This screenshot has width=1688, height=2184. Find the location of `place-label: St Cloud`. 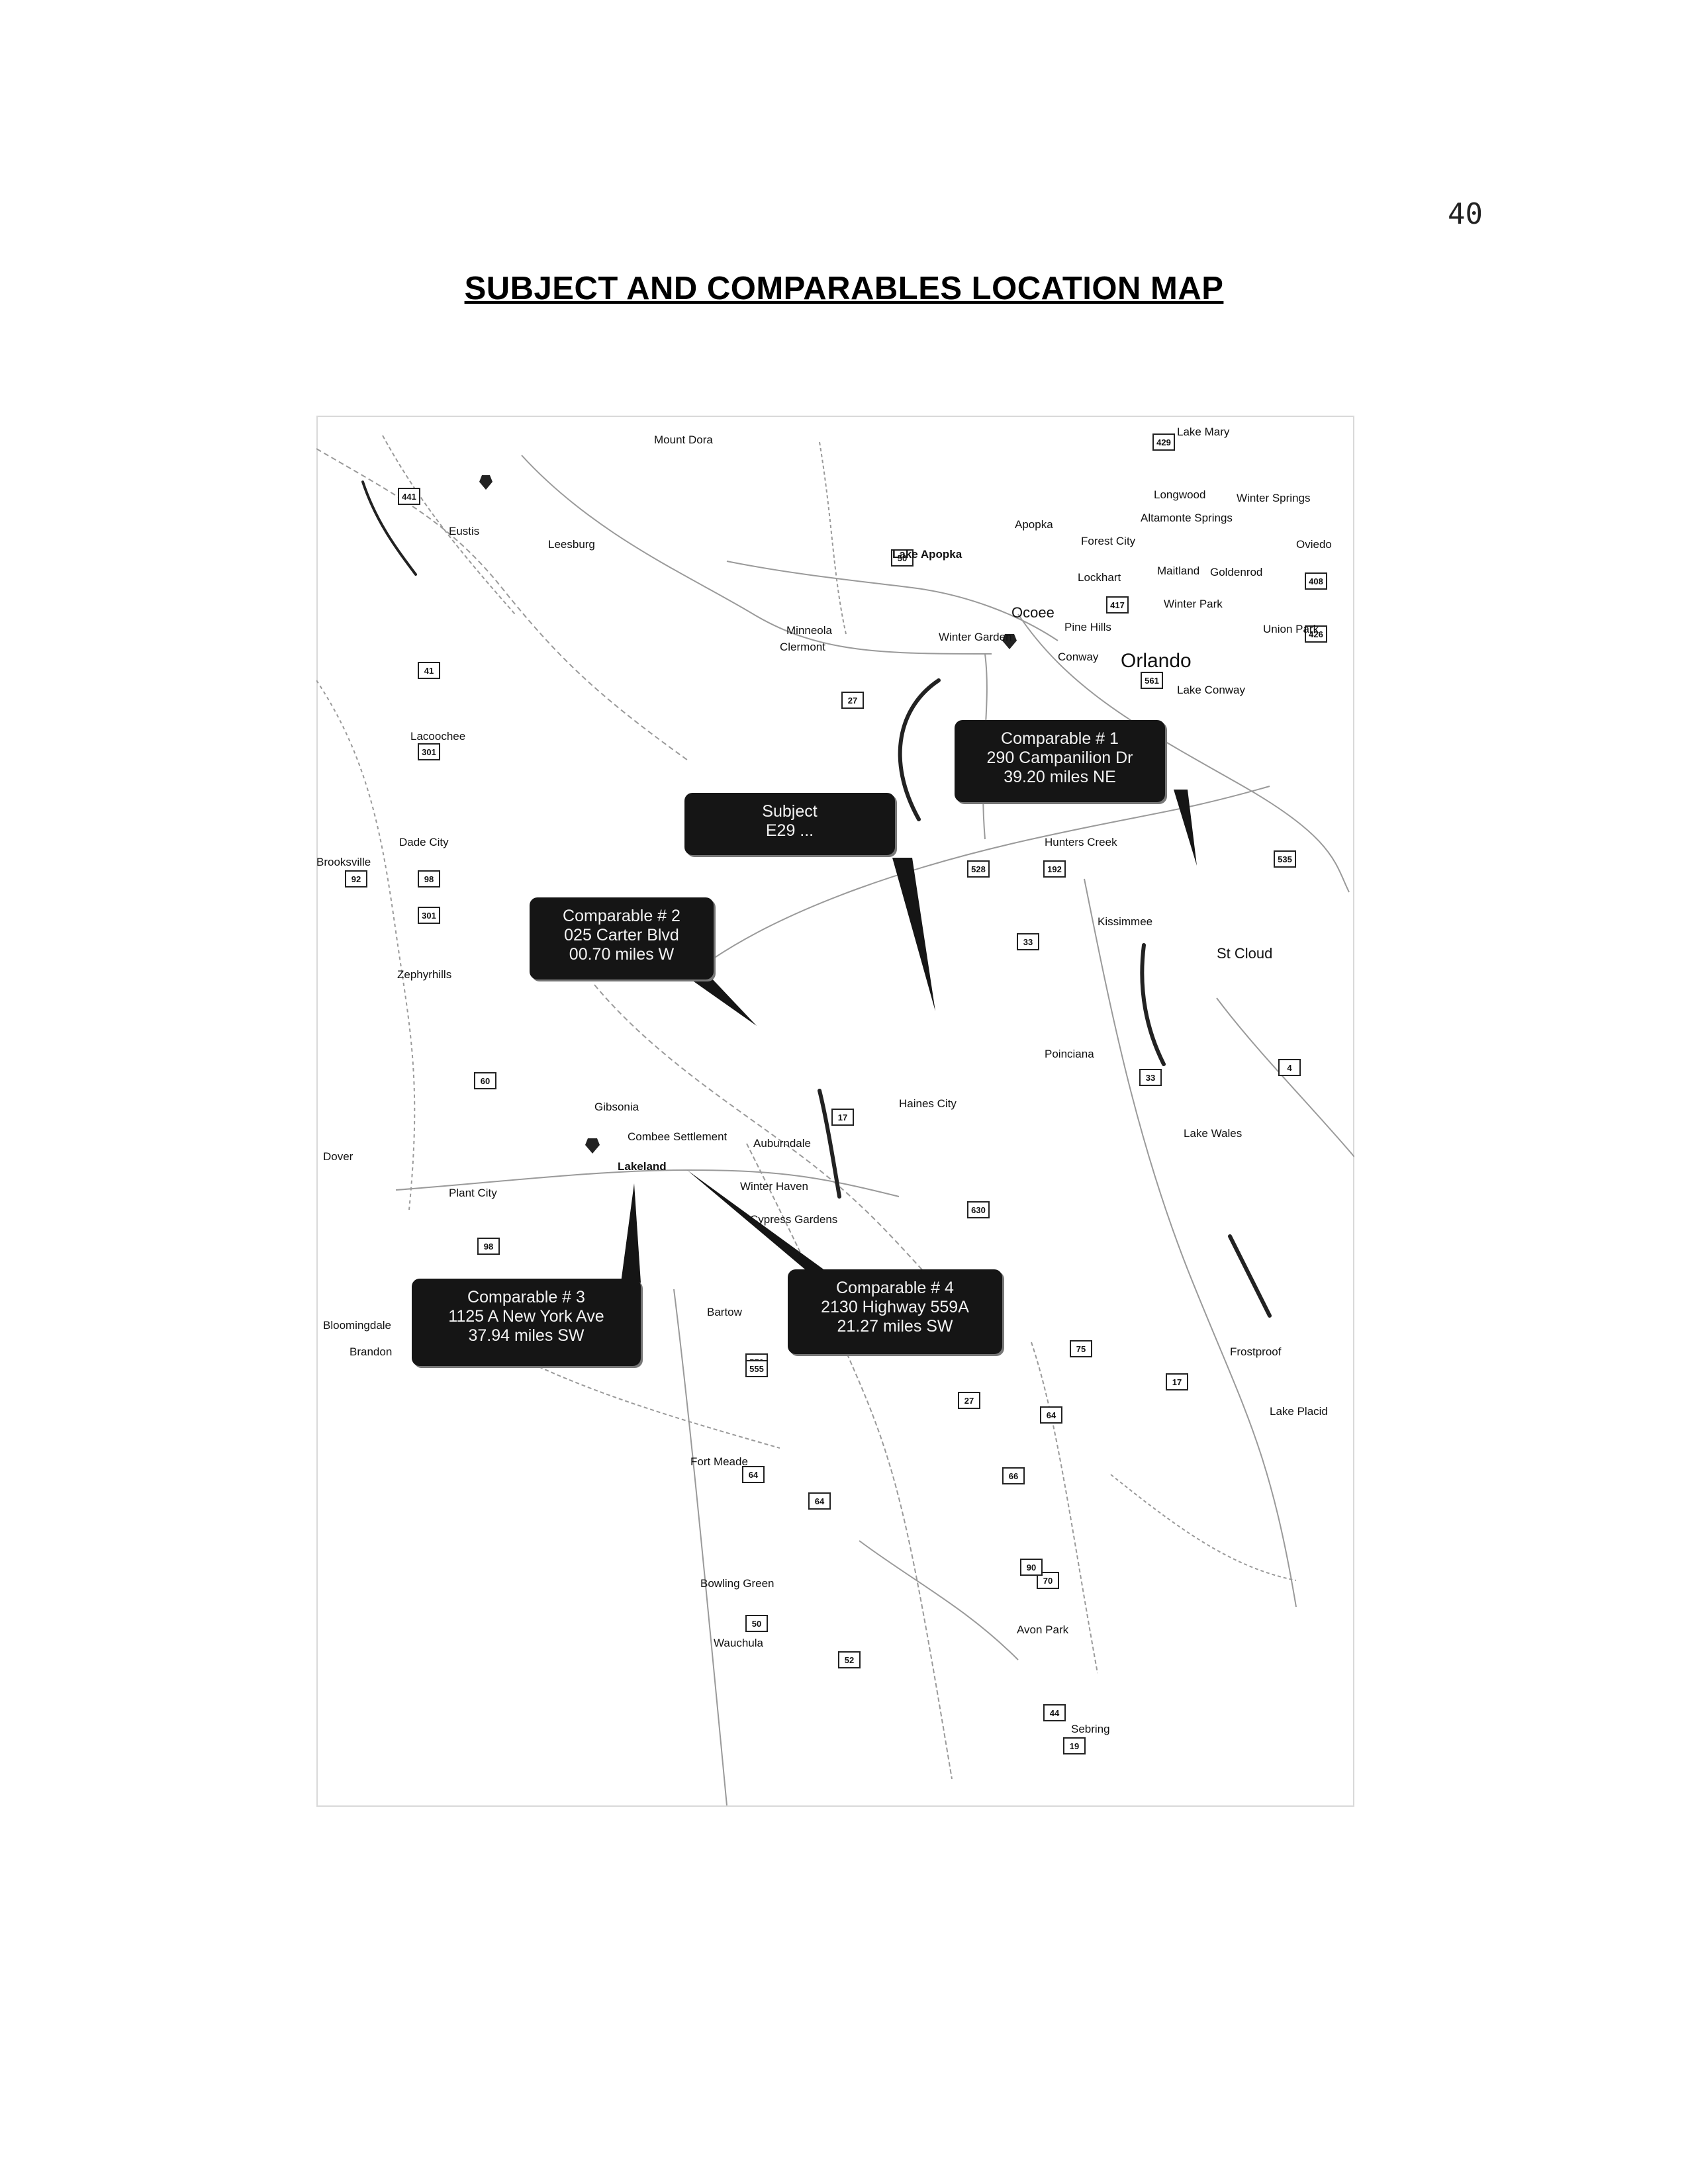

place-label: St Cloud is located at coordinates (1244, 953).